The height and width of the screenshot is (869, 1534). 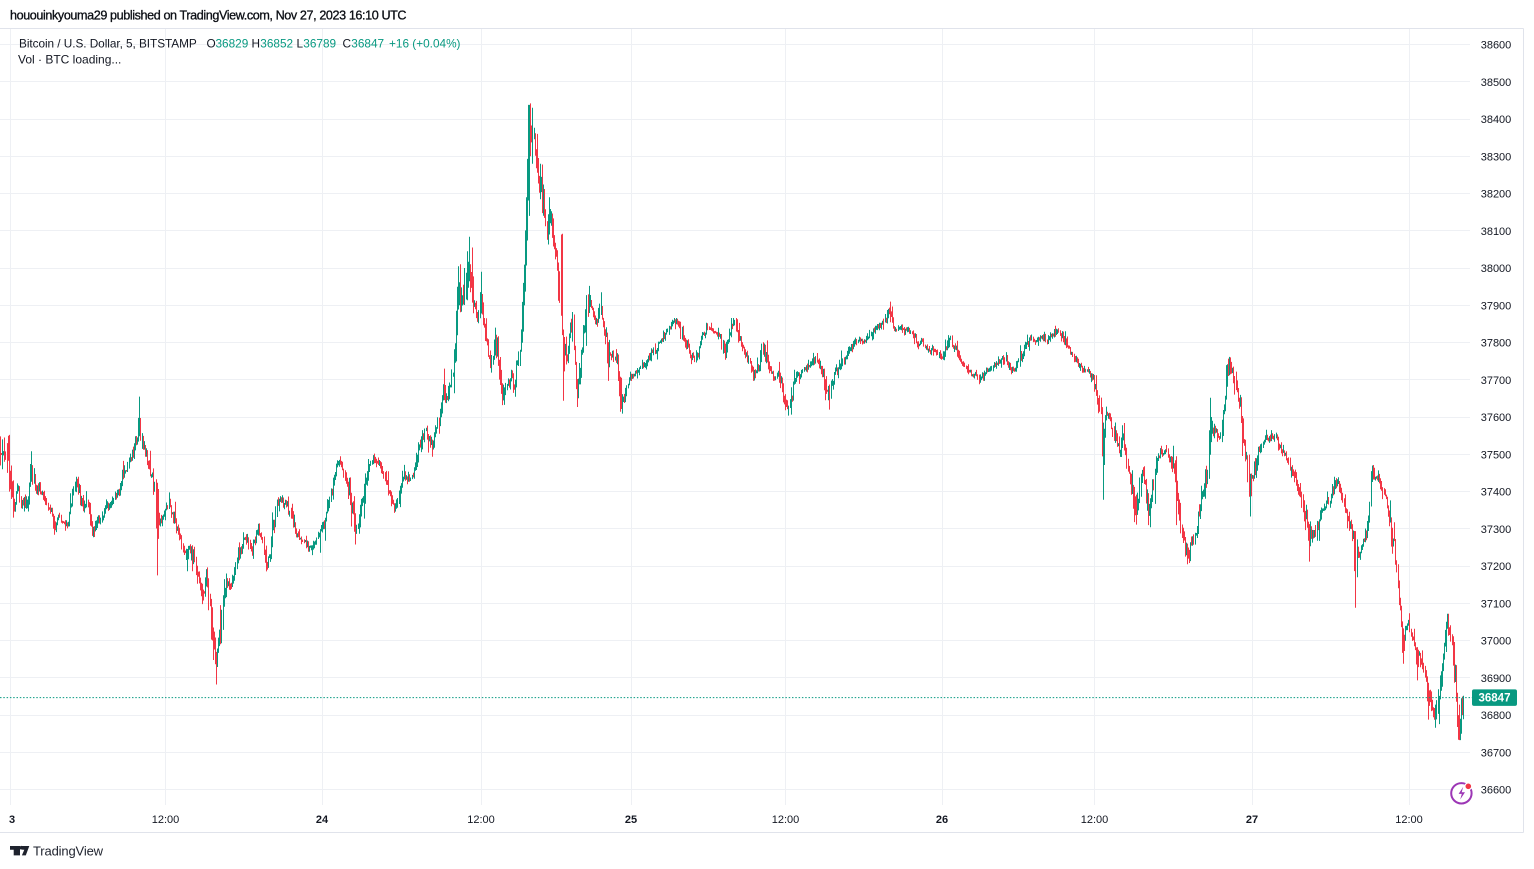 I want to click on svg-text: 38300, so click(x=1496, y=157).